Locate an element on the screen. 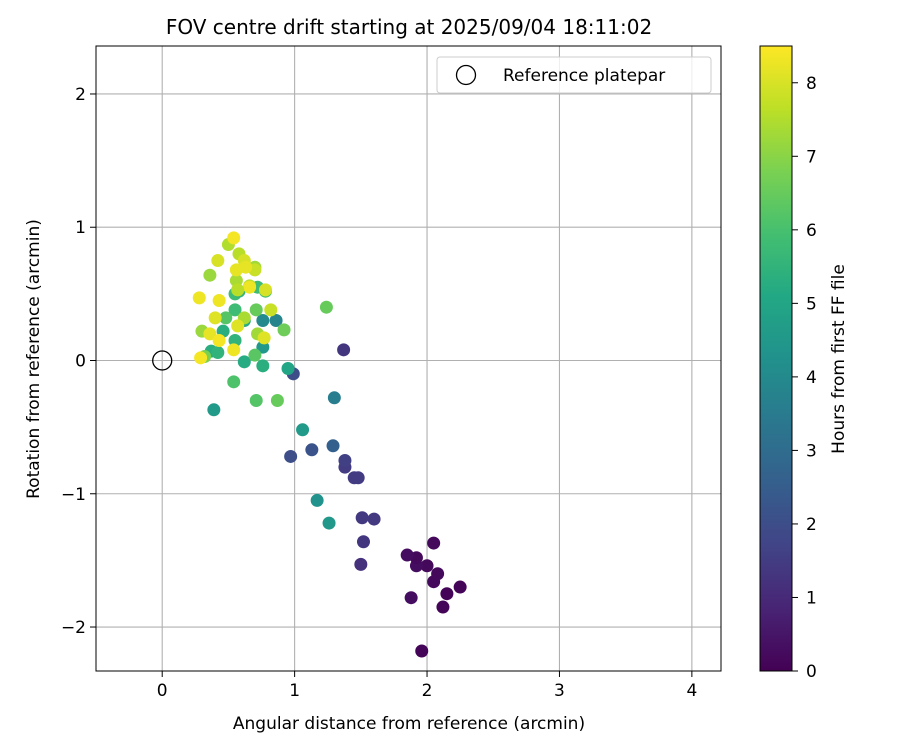 The width and height of the screenshot is (900, 750). legend-marker is located at coordinates (466, 75).